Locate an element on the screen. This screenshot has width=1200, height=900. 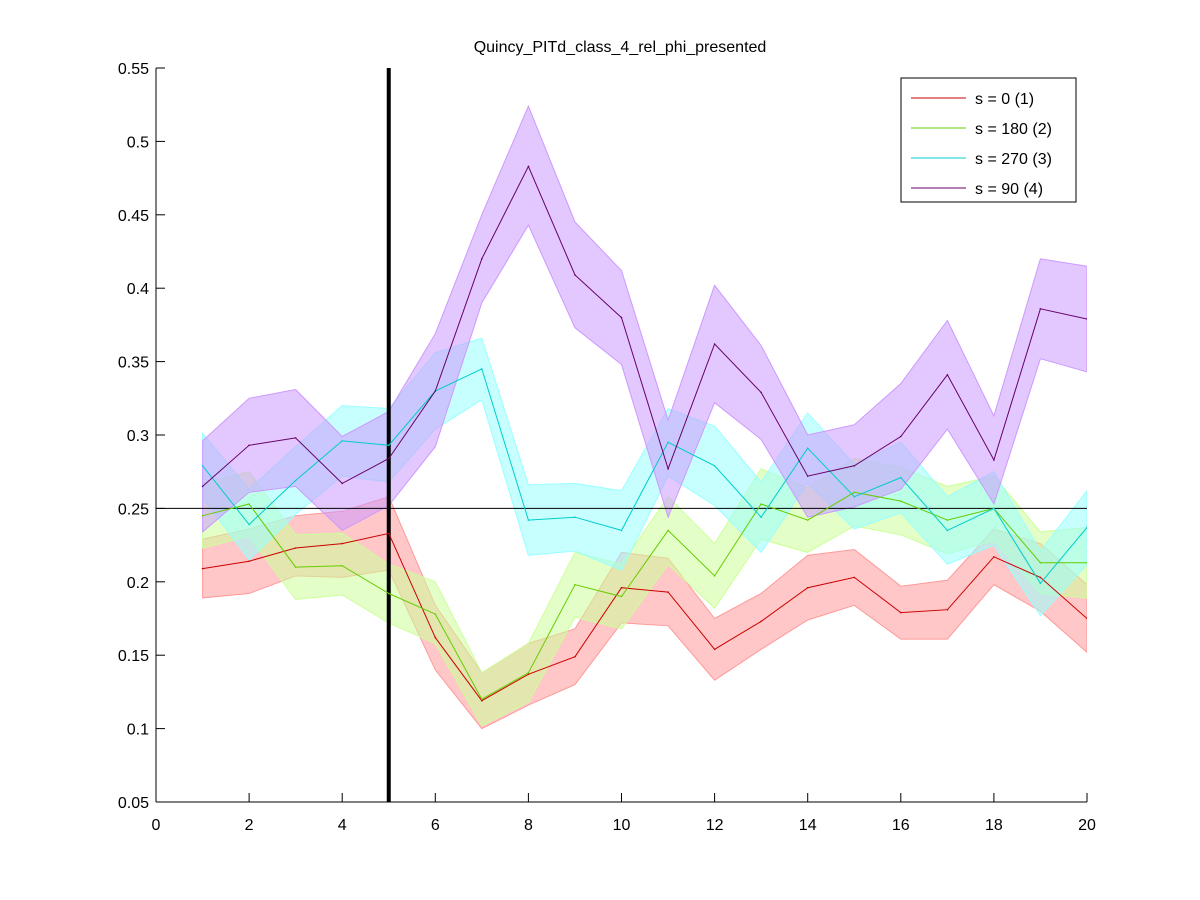
legend-label-s-180-2: s = 180 (2) is located at coordinates (1013, 129).